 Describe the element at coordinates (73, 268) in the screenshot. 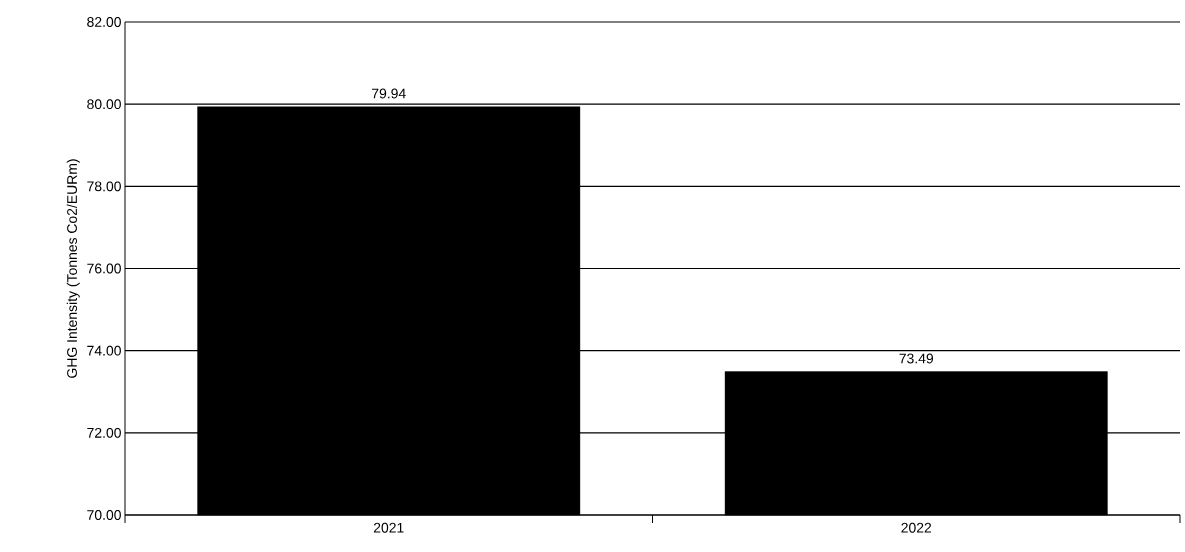

I see `y-axis-title: GHG Intensity (Tonnes Co2/EURm)` at that location.